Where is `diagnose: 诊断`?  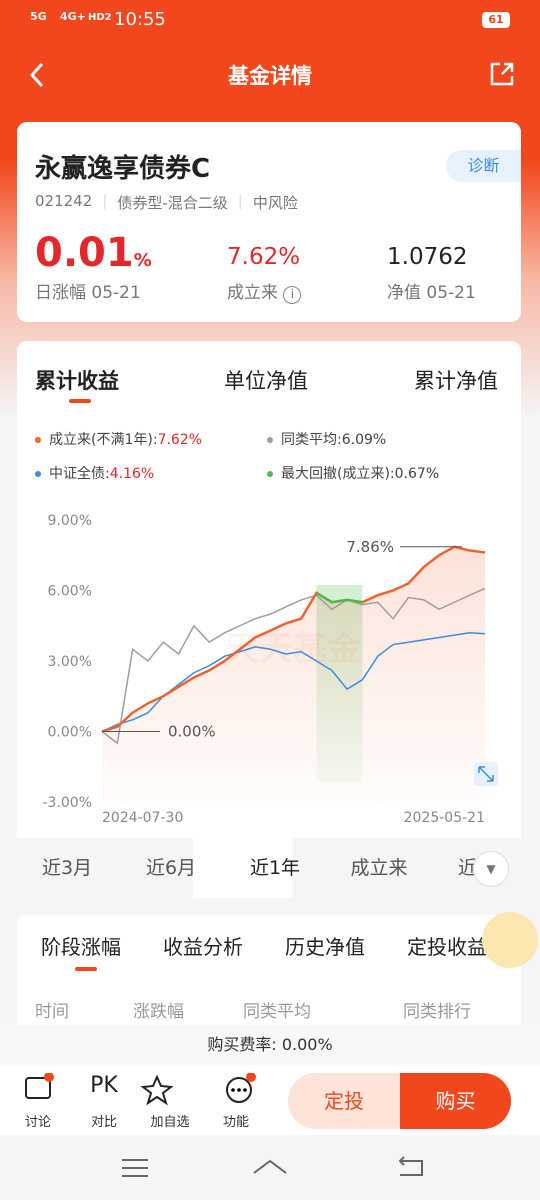
diagnose: 诊断 is located at coordinates (483, 166).